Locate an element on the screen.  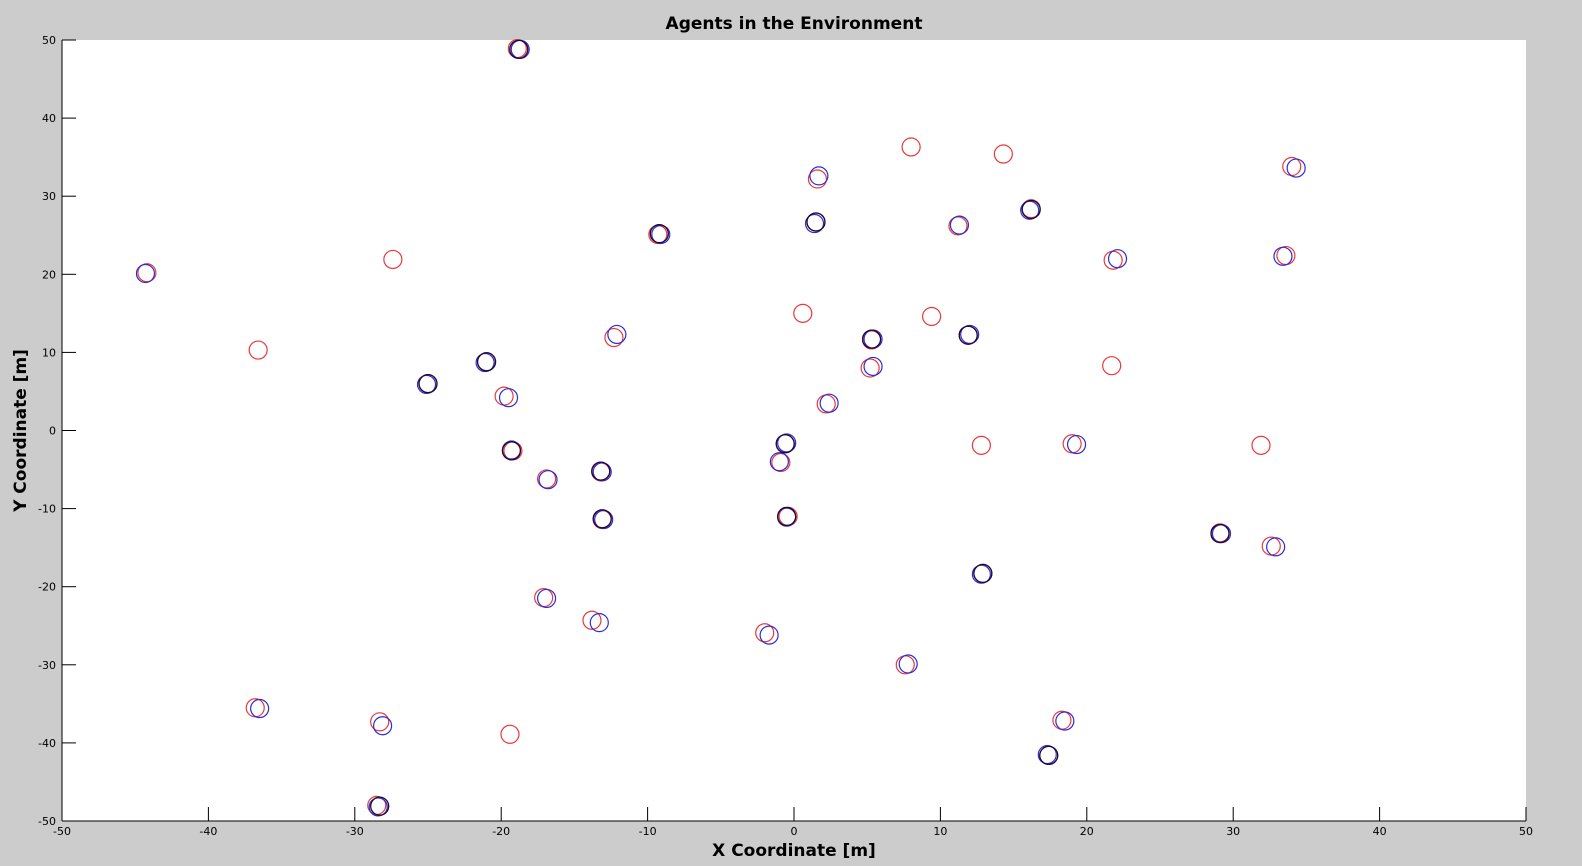
x-tick-label: -50 is located at coordinates (62, 831).